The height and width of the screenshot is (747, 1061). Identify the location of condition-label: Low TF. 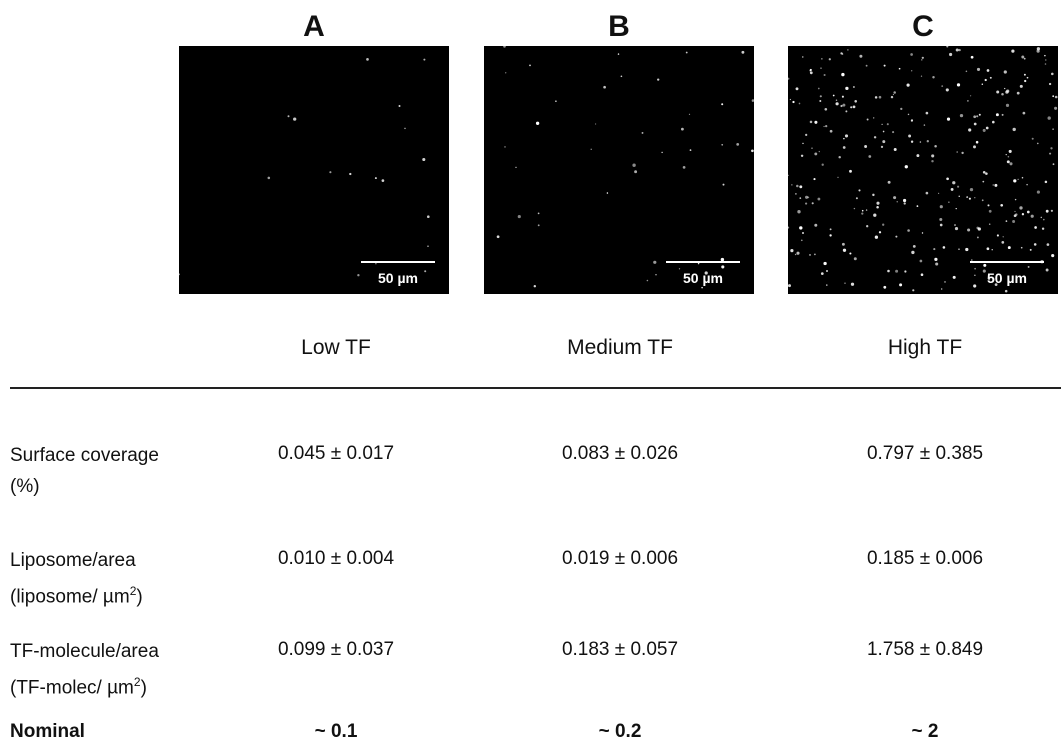
(336, 347).